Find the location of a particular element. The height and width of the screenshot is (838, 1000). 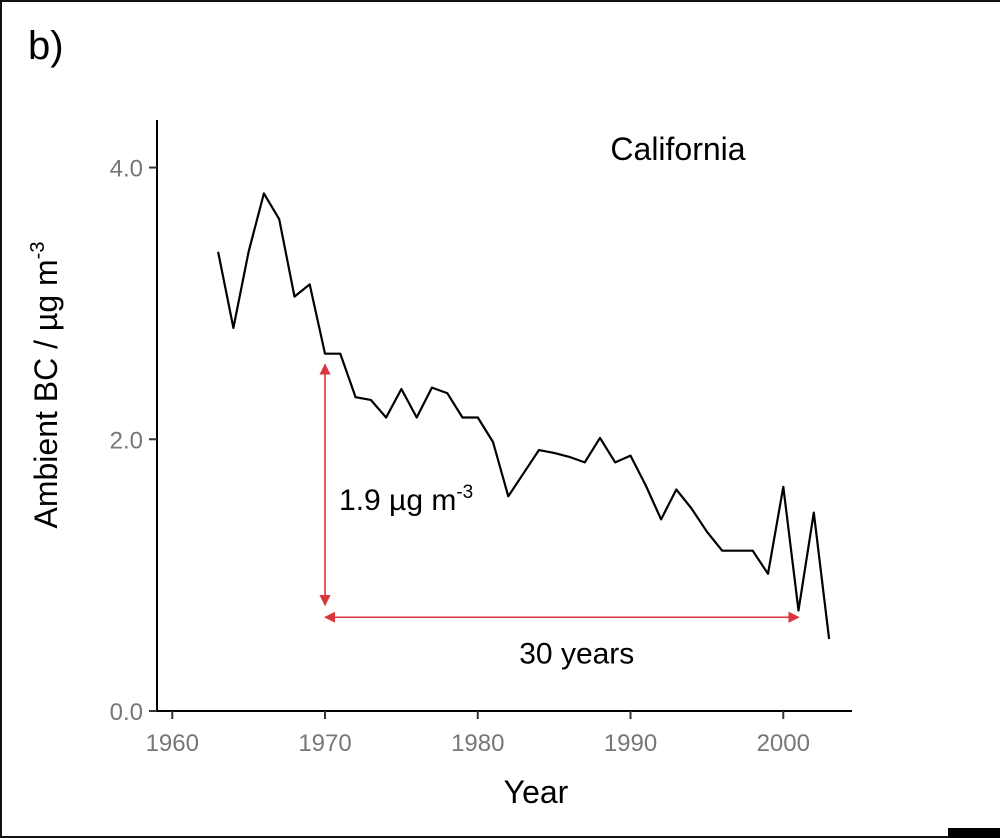

chart-title: California is located at coordinates (677, 149).